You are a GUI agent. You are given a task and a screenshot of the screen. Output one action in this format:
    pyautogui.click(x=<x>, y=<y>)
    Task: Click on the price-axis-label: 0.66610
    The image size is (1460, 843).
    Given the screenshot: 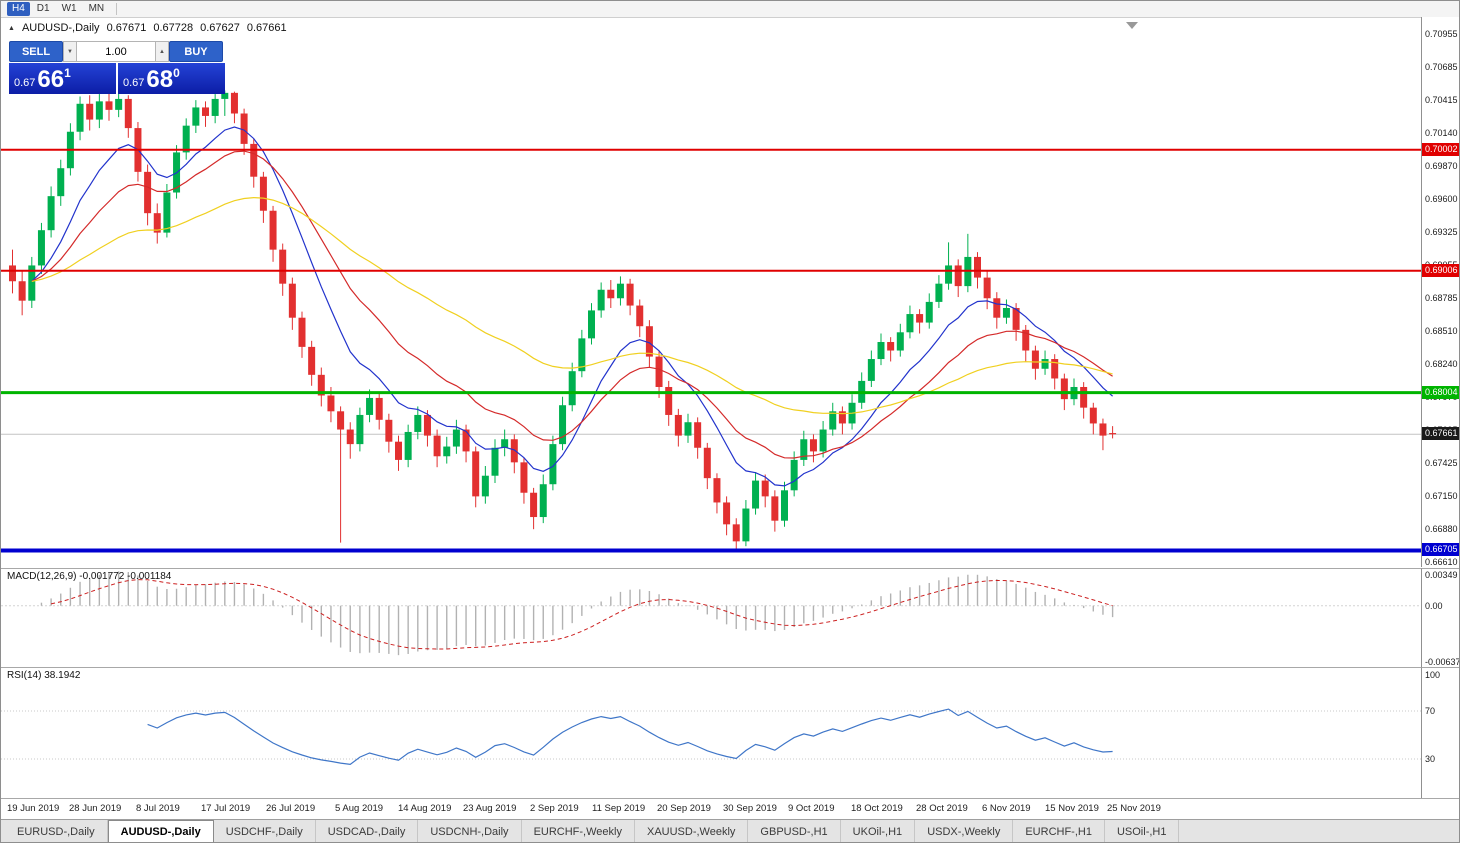 What is the action you would take?
    pyautogui.click(x=1441, y=562)
    